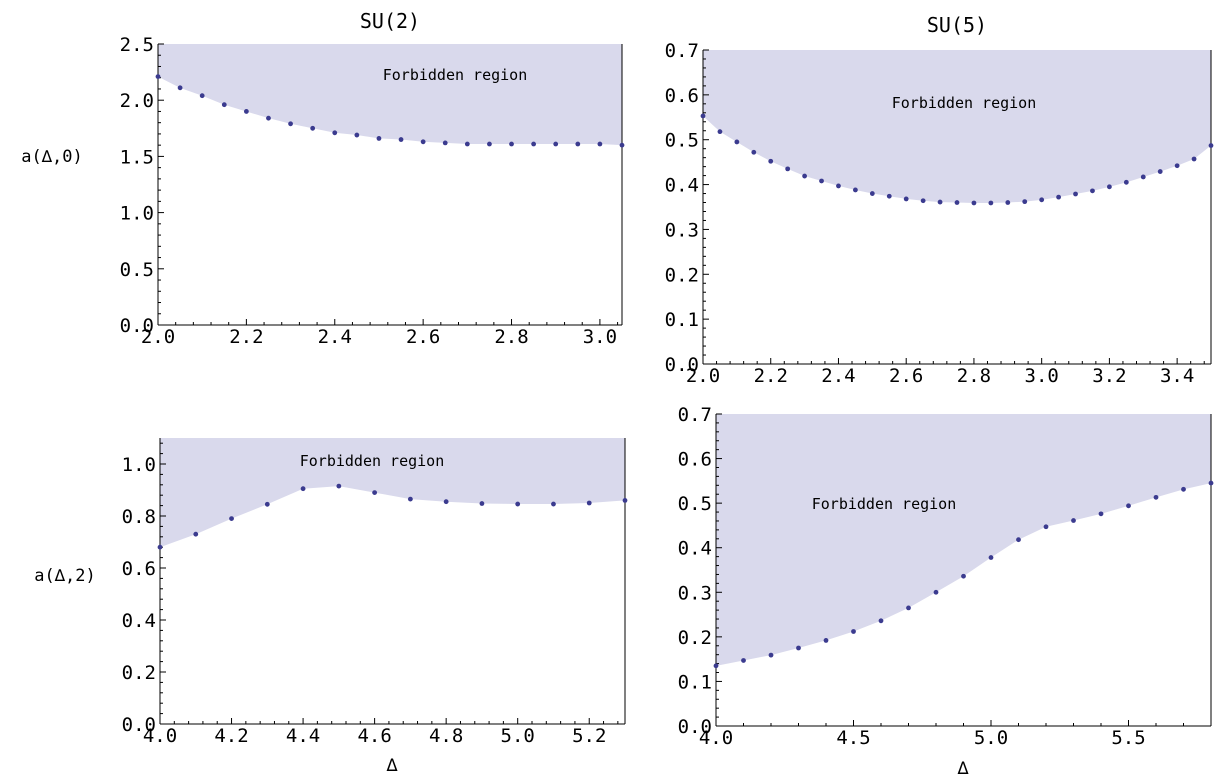 This screenshot has width=1218, height=780. Describe the element at coordinates (455, 75) in the screenshot. I see `panel-1-forbidden-region-label: Forbidden region` at that location.